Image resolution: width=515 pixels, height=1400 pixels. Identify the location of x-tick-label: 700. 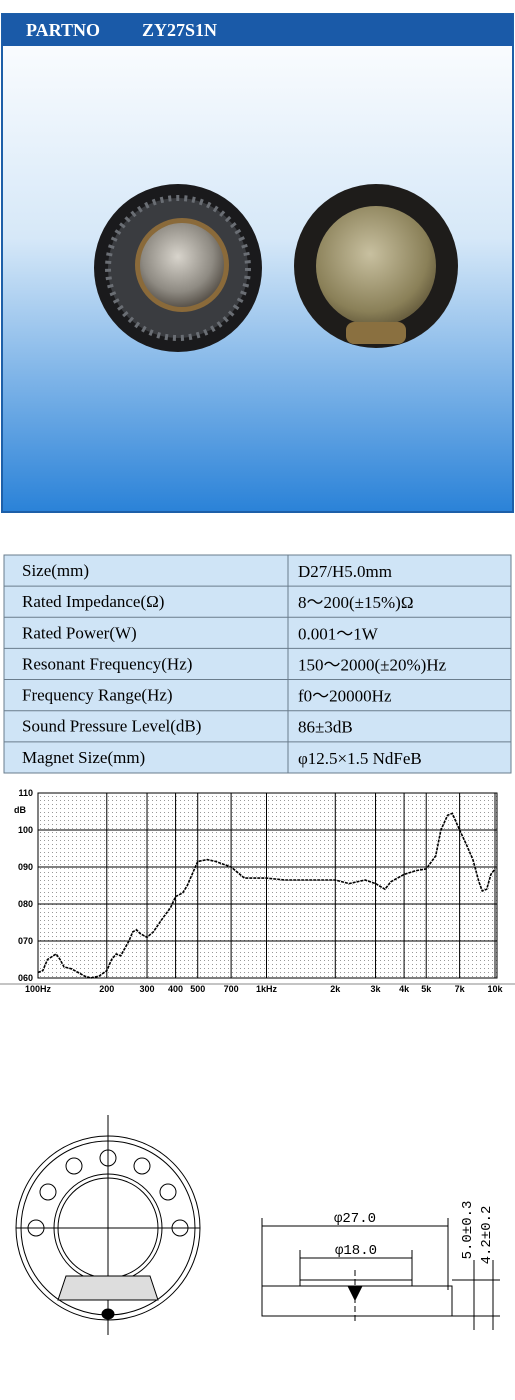
(231, 989).